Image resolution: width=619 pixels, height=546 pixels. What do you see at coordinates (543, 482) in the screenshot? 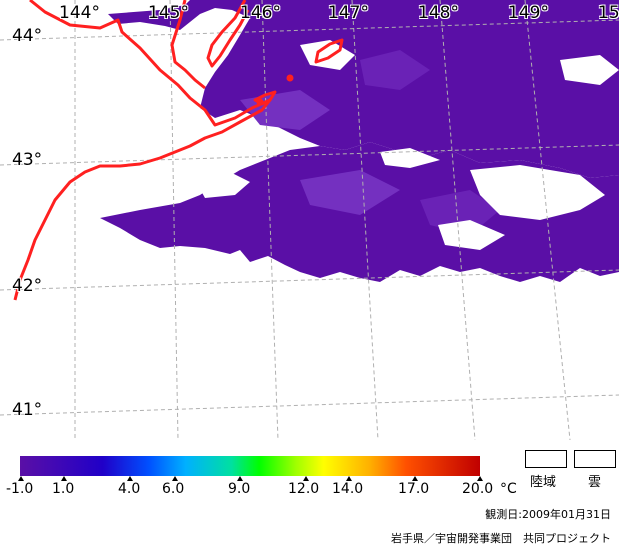
I see `land-key-label: 陸域` at bounding box center [543, 482].